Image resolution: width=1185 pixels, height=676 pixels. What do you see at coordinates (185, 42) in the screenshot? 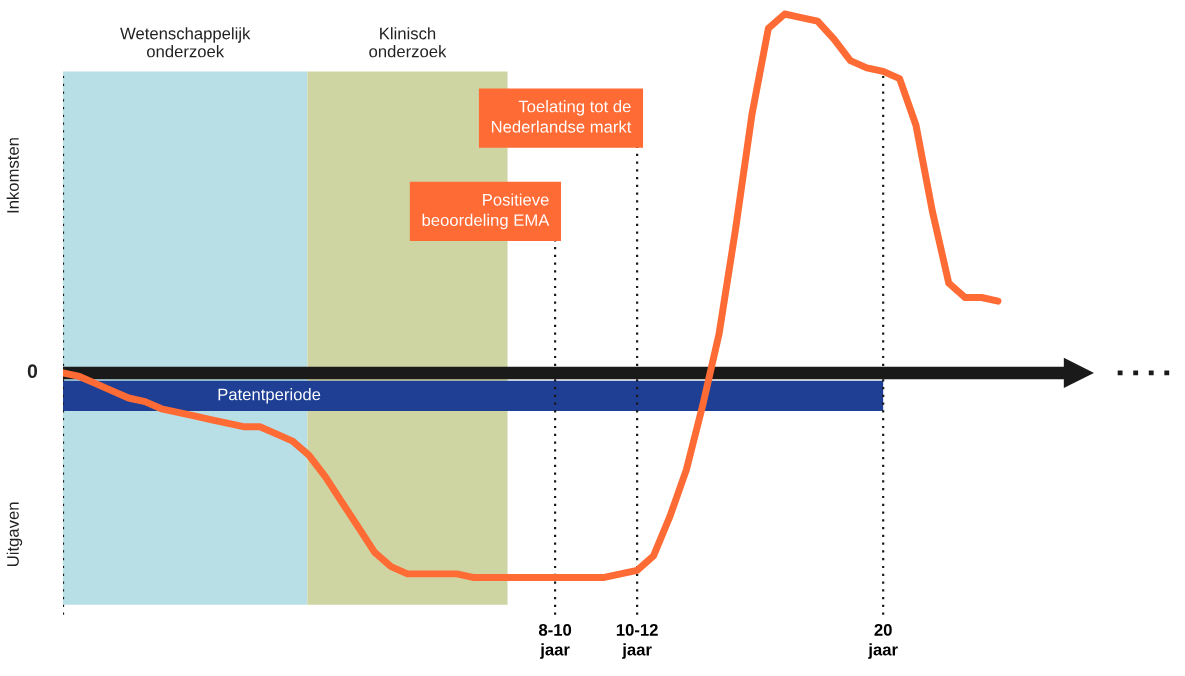
I see `annotation: Wetenschappelijk onderzoek` at bounding box center [185, 42].